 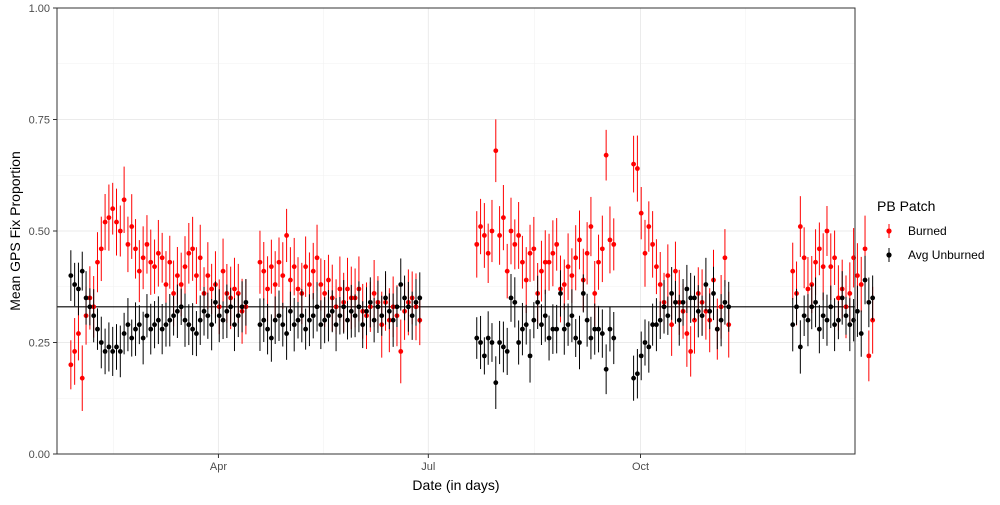 What do you see at coordinates (640, 467) in the screenshot?
I see `x-tick-label: Oct` at bounding box center [640, 467].